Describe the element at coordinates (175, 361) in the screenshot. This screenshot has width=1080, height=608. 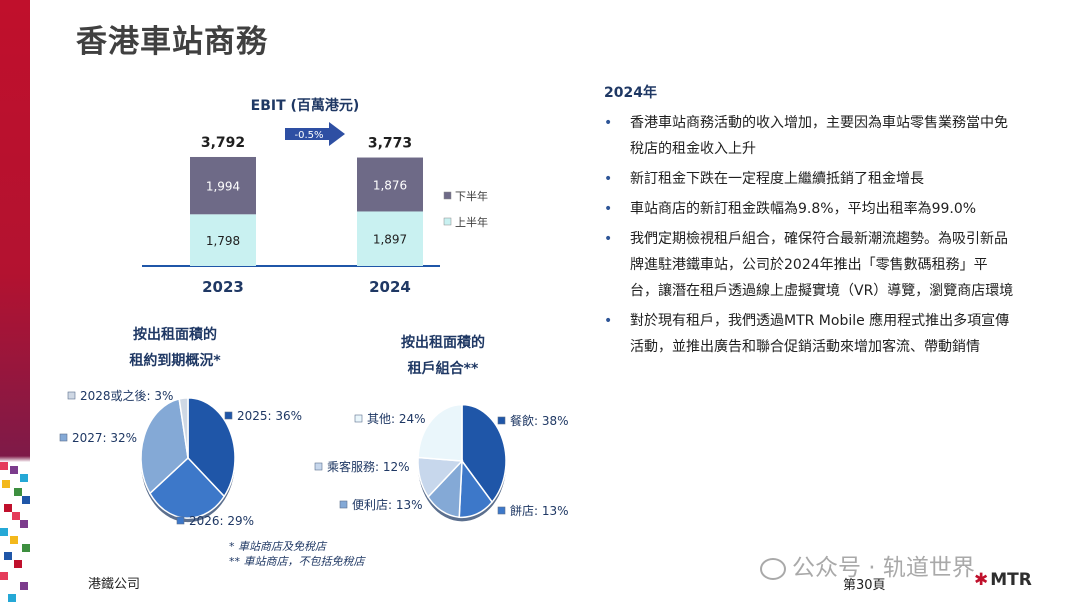
I see `lease-expiry-title-line2: 租約到期概況*` at that location.